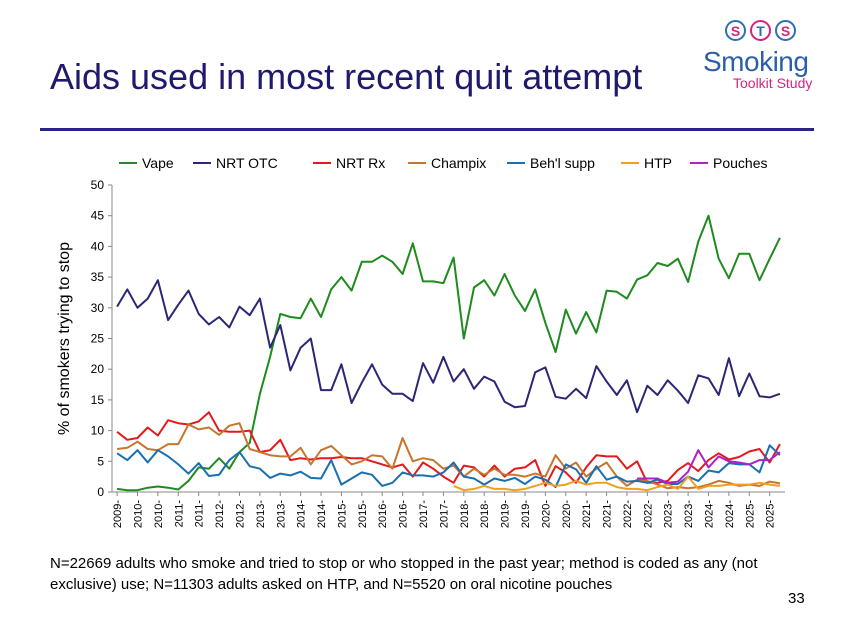 This screenshot has width=852, height=638. I want to click on y-tick-label: 15, so click(98, 400).